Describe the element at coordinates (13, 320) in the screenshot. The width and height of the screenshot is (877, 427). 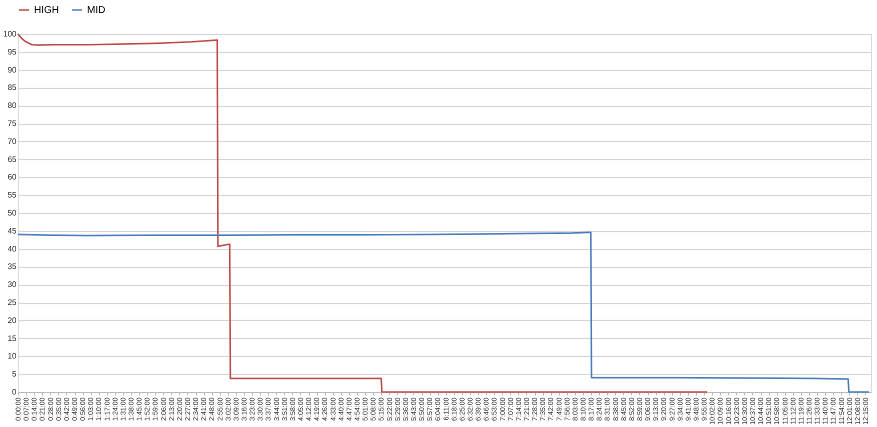
I see `y-tick-label: 20` at that location.